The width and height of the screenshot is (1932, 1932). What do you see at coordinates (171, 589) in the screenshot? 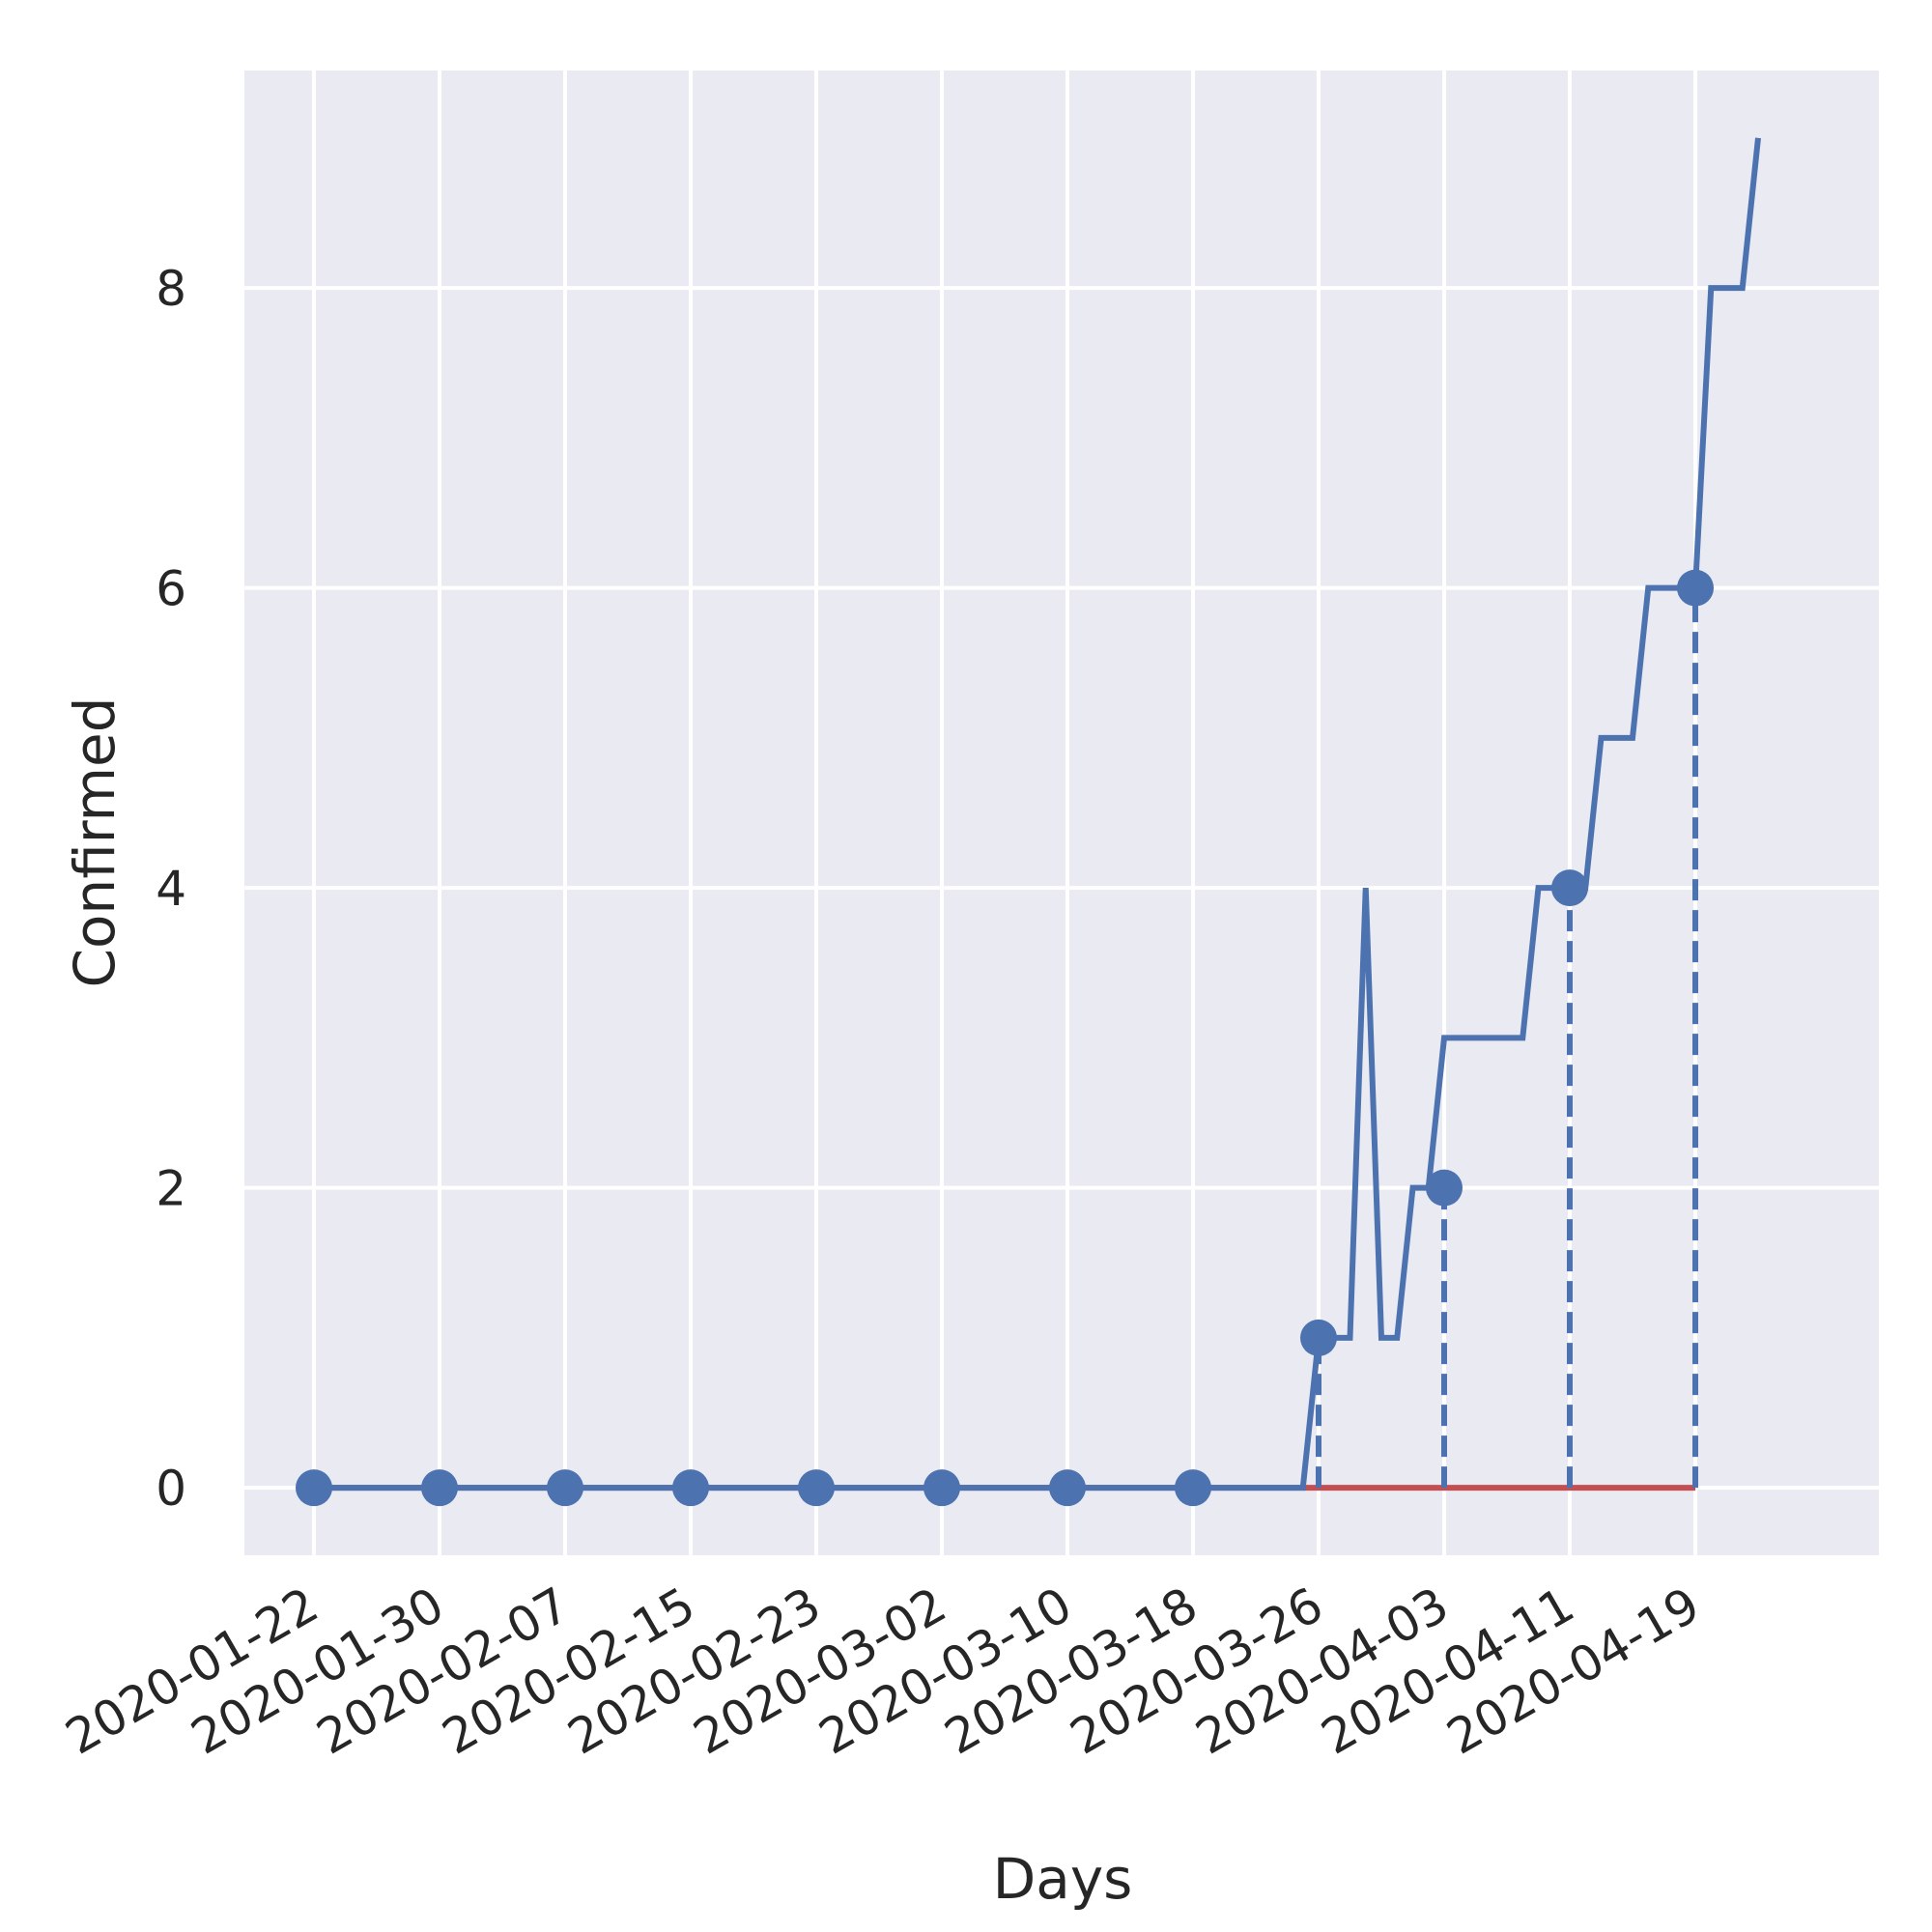
I see `y-tick-label: 6` at bounding box center [171, 589].